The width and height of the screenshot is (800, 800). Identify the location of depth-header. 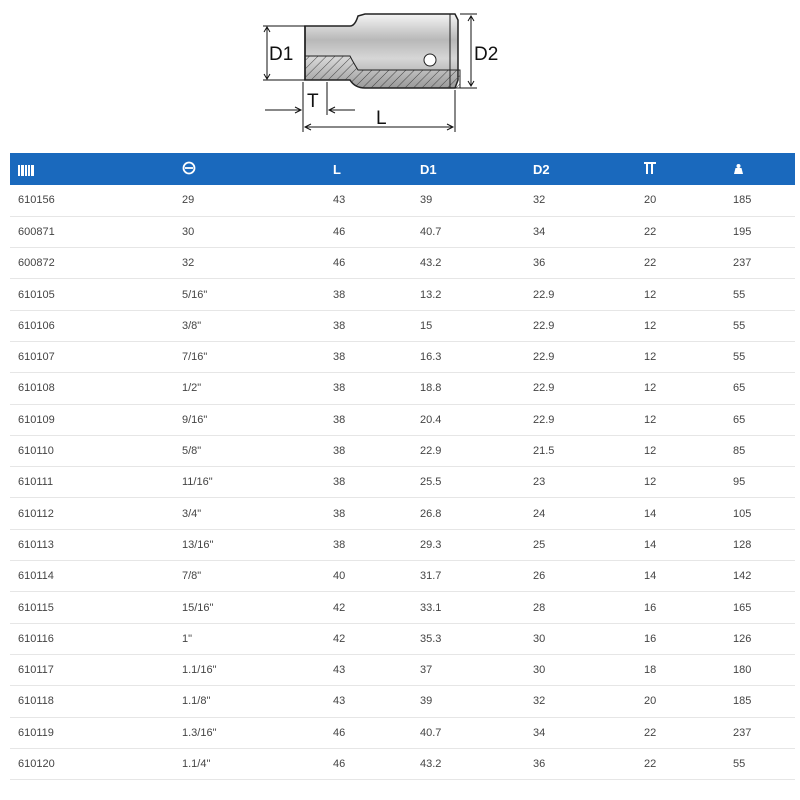
(688, 169).